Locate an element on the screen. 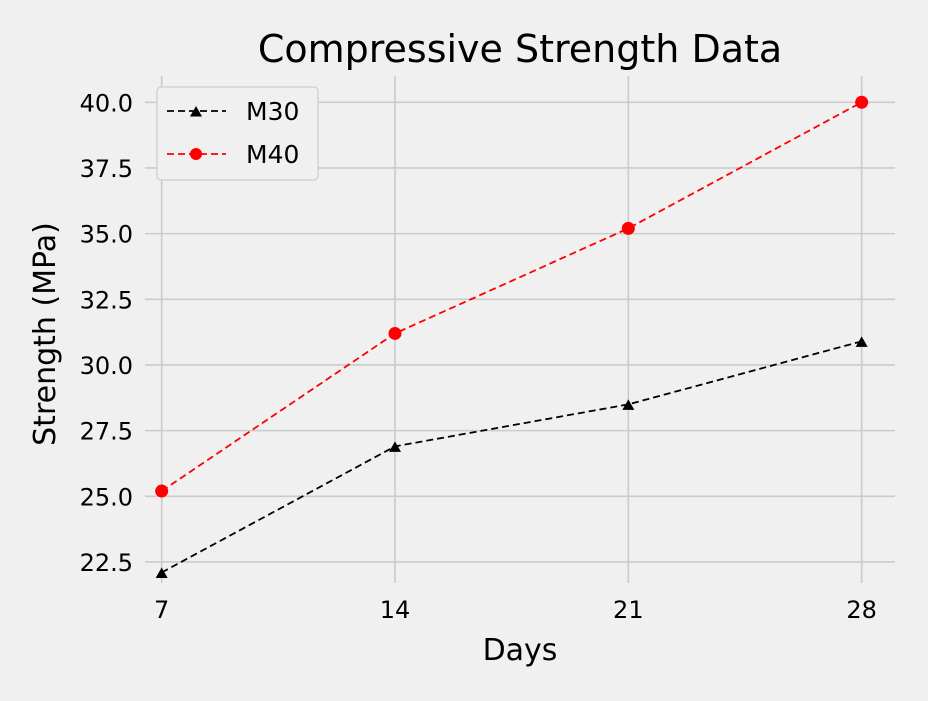  x-axis-label: Days is located at coordinates (520, 650).